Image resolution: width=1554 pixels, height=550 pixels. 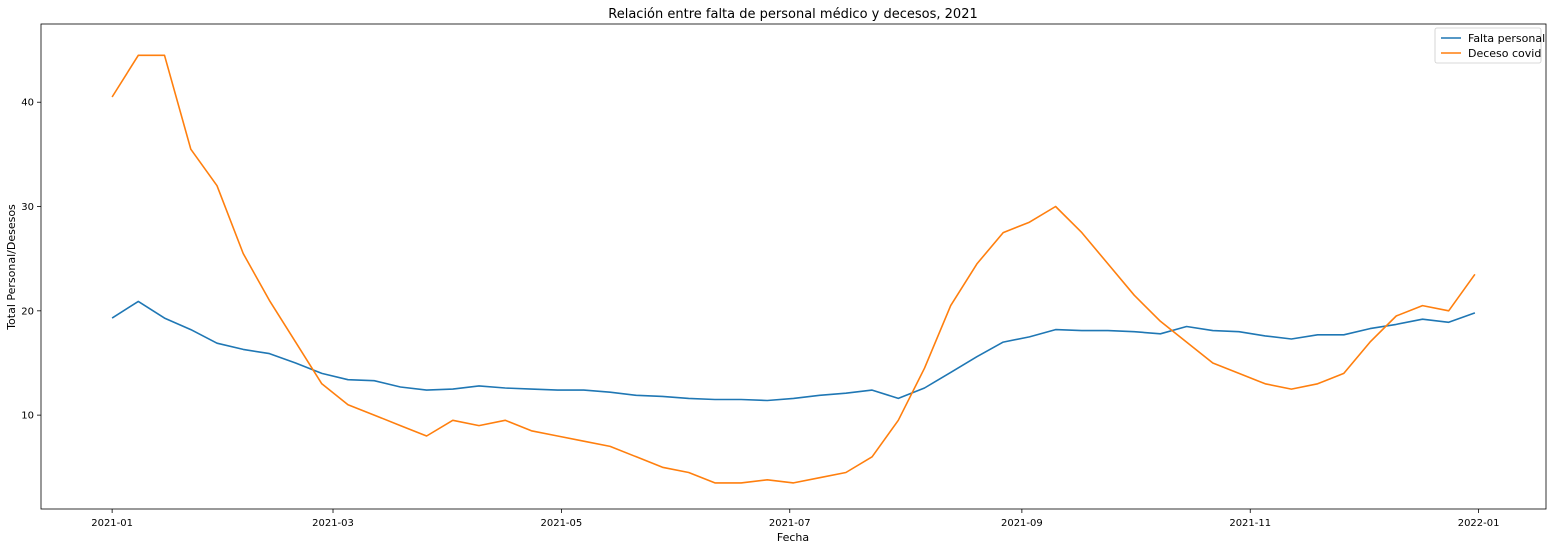 I want to click on x-tick-label: 2021-03, so click(x=333, y=523).